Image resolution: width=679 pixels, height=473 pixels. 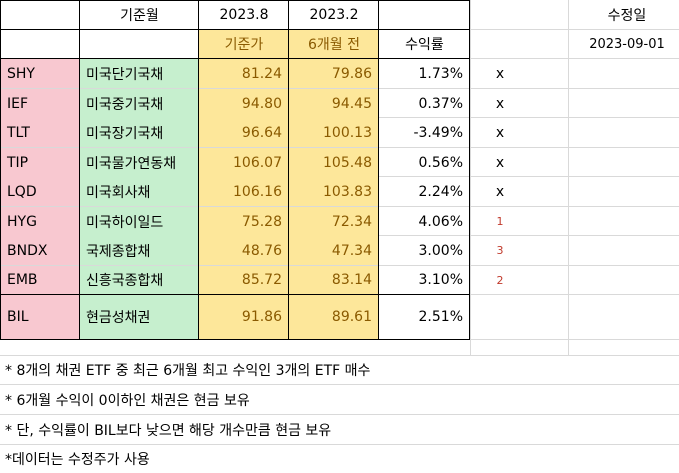 What do you see at coordinates (40, 162) in the screenshot?
I see `ticker-cell: TIP` at bounding box center [40, 162].